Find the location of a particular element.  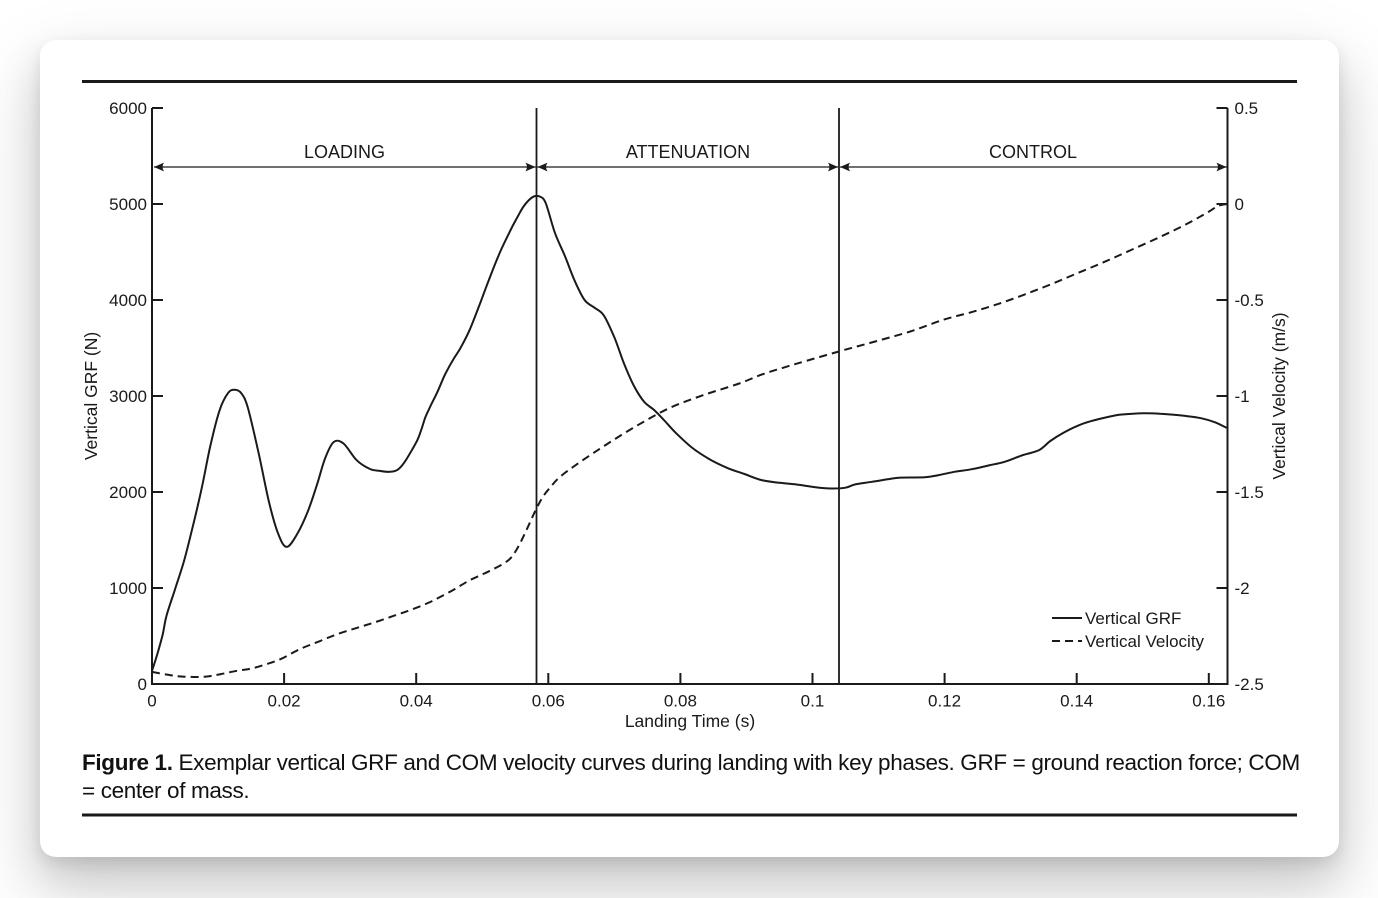

svg-text: Vertical GRF (N) is located at coordinates (91, 396).